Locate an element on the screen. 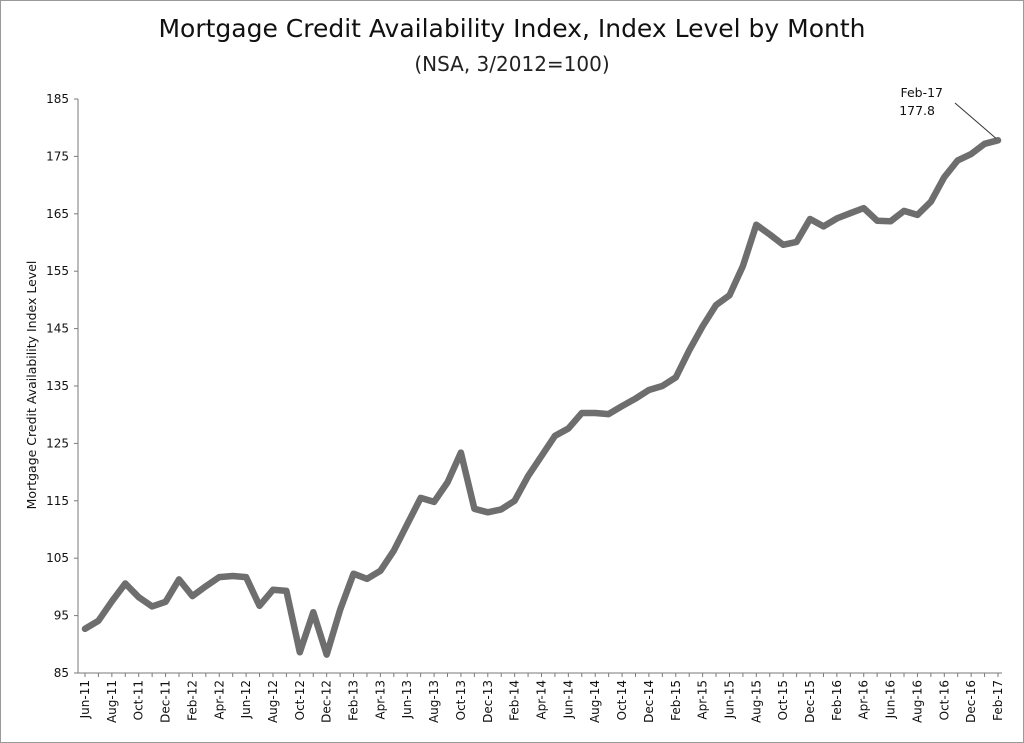 Image resolution: width=1024 pixels, height=743 pixels. y-axis-label: Mortgage Credit Availability Index Level is located at coordinates (31, 385).